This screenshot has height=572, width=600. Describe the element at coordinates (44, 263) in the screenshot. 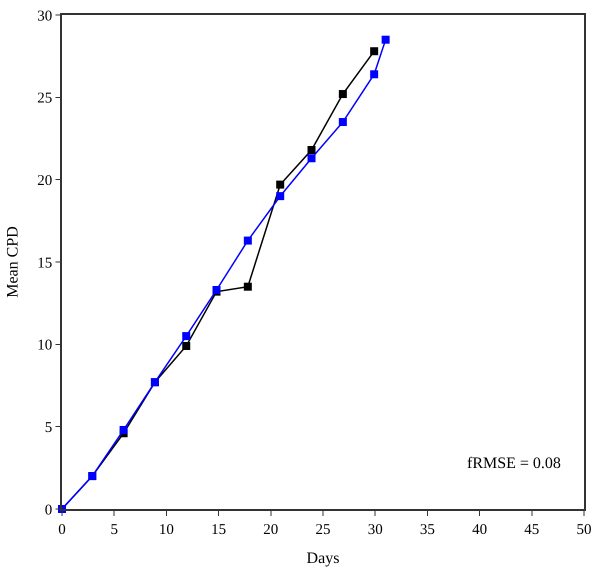

I see `y-tick-label: 15` at that location.